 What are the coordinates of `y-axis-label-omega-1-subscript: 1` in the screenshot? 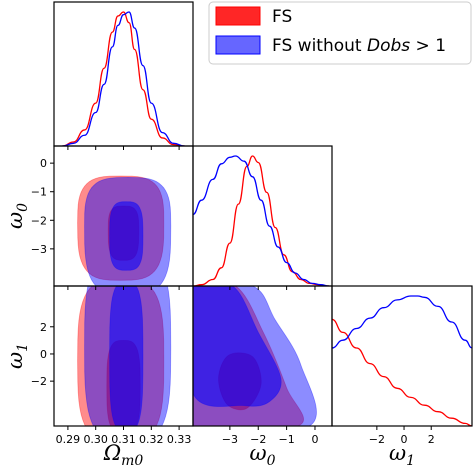 It's located at (23, 347).